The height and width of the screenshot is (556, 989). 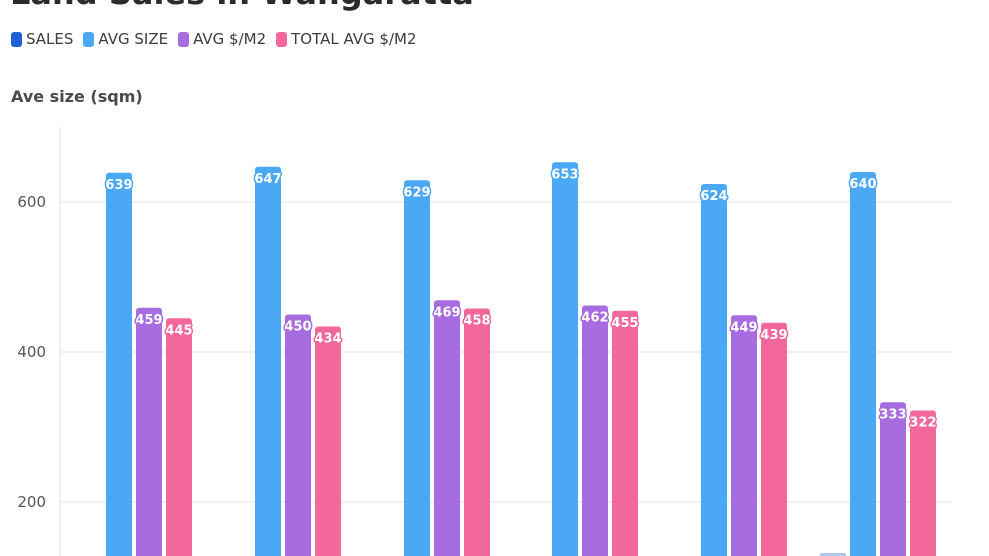 I want to click on data-label: 434, so click(x=327, y=339).